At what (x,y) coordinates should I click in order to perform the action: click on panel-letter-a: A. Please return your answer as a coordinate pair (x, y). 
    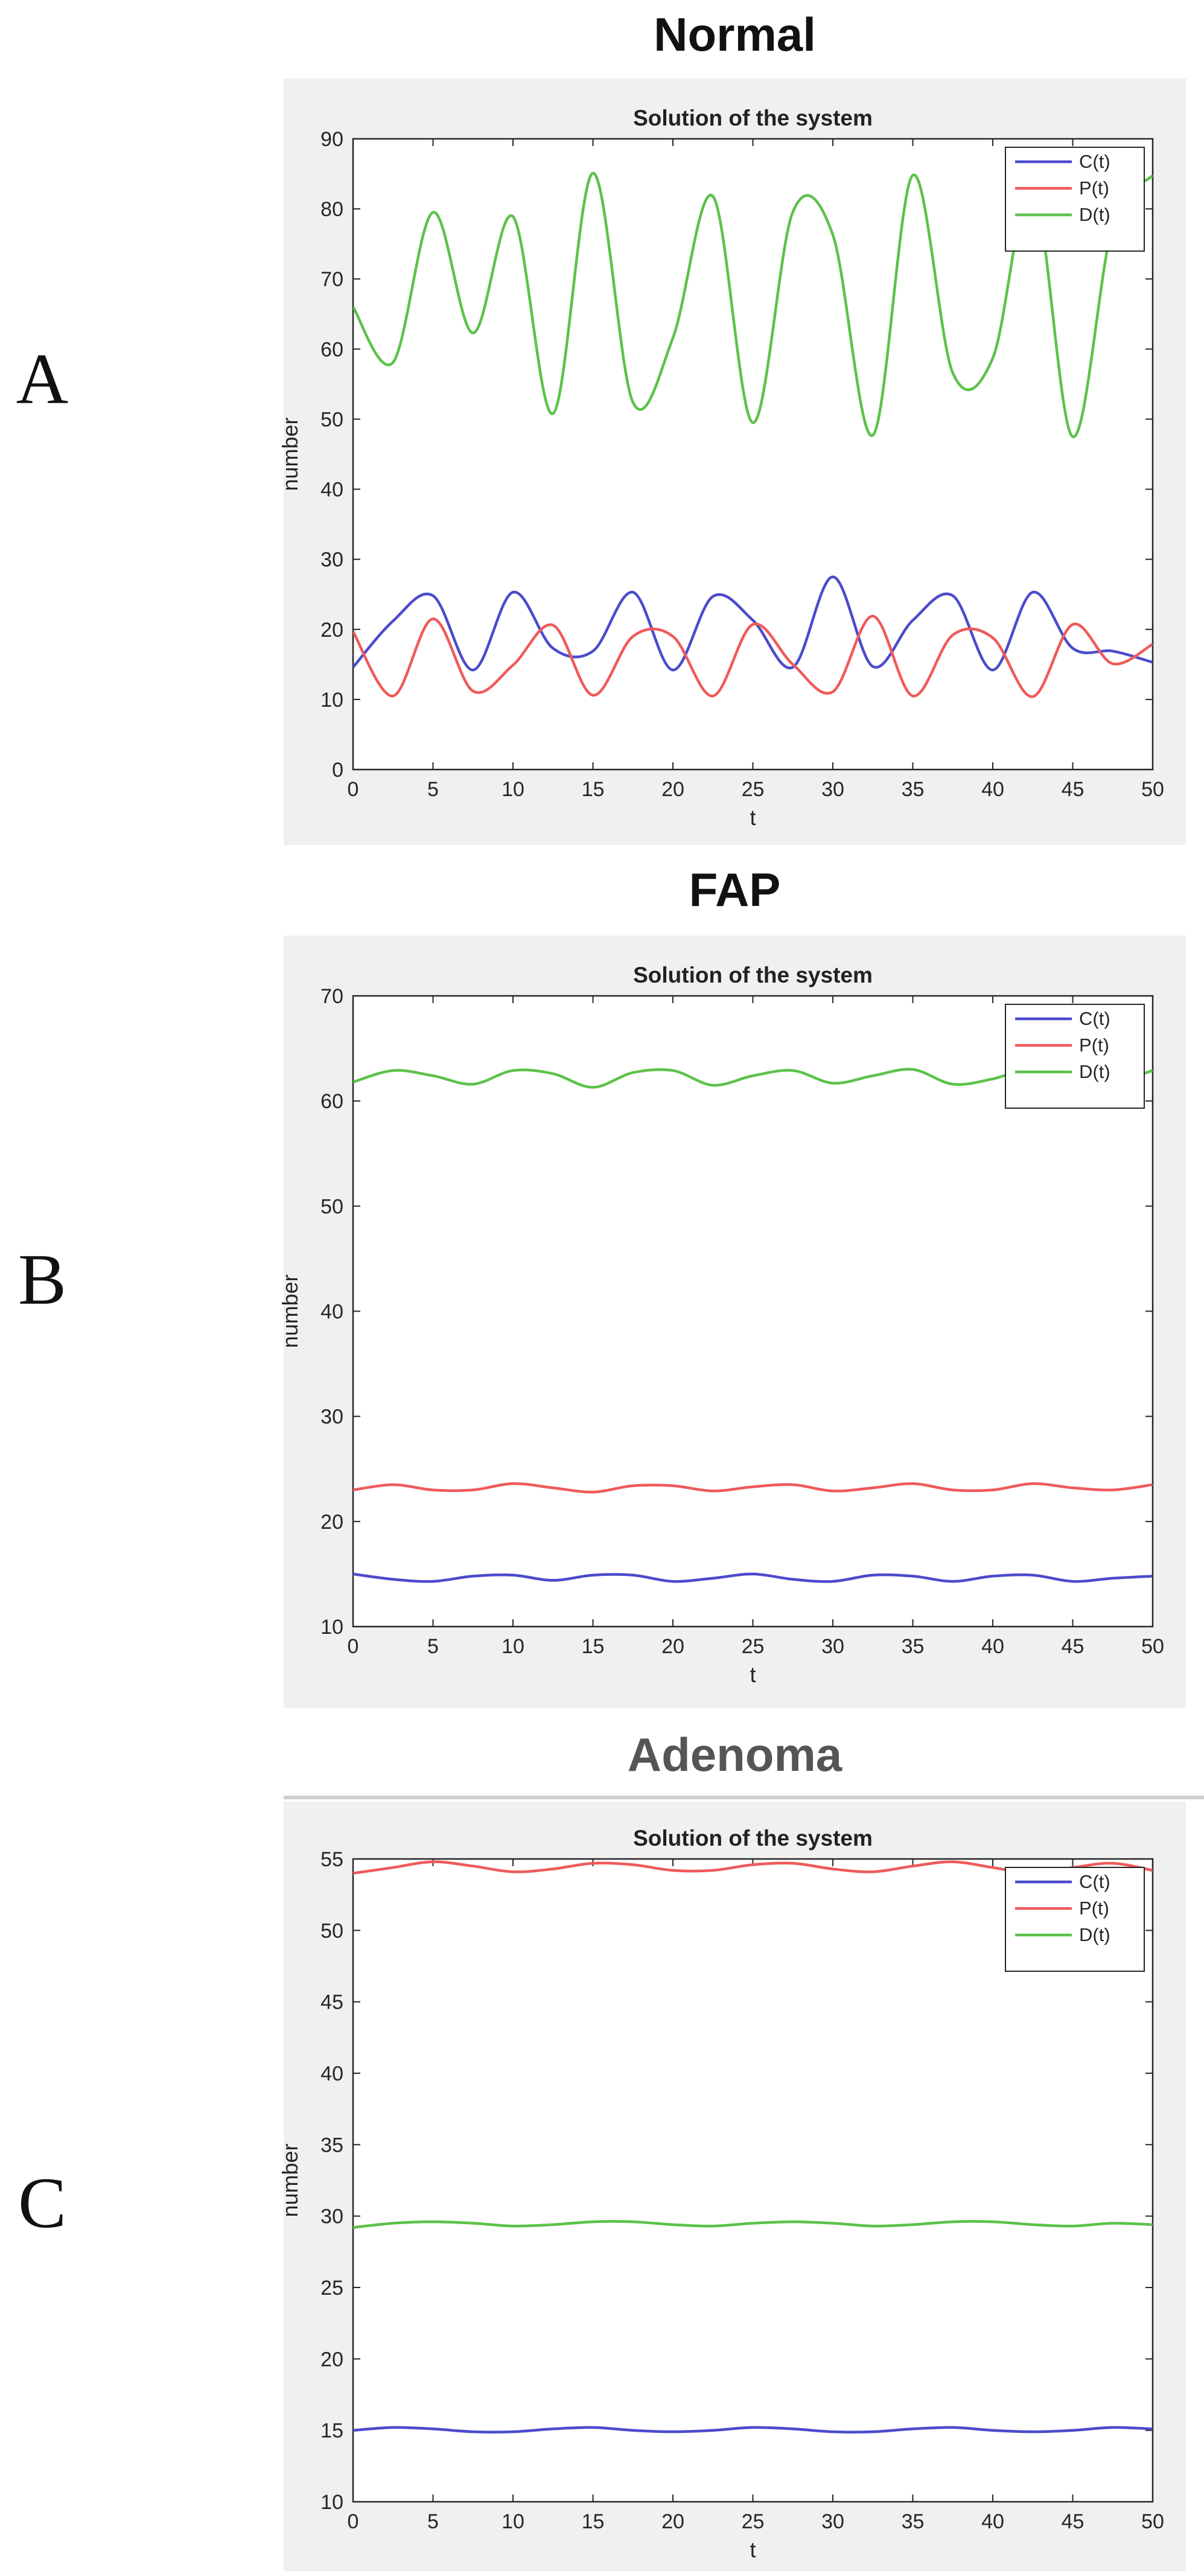
    Looking at the image, I should click on (42, 379).